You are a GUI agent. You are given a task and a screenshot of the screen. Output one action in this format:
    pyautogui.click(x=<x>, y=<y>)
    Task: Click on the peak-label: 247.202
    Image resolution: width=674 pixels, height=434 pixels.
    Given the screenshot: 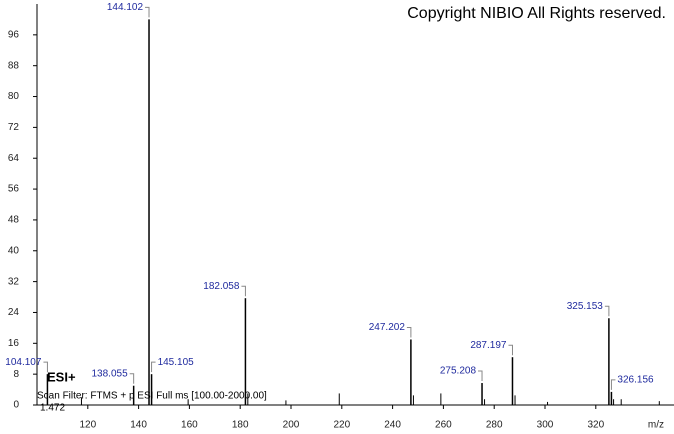 What is the action you would take?
    pyautogui.click(x=387, y=327)
    